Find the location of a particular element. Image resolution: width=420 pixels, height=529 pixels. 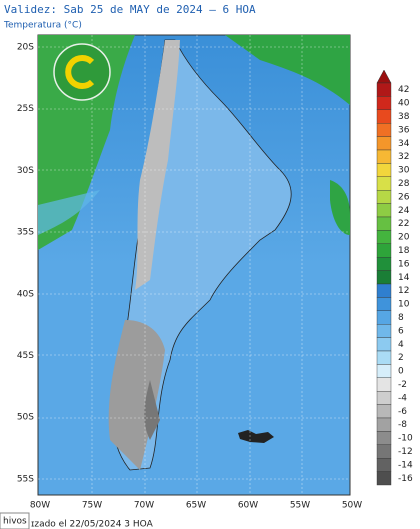

legend-label: 26 is located at coordinates (404, 197).